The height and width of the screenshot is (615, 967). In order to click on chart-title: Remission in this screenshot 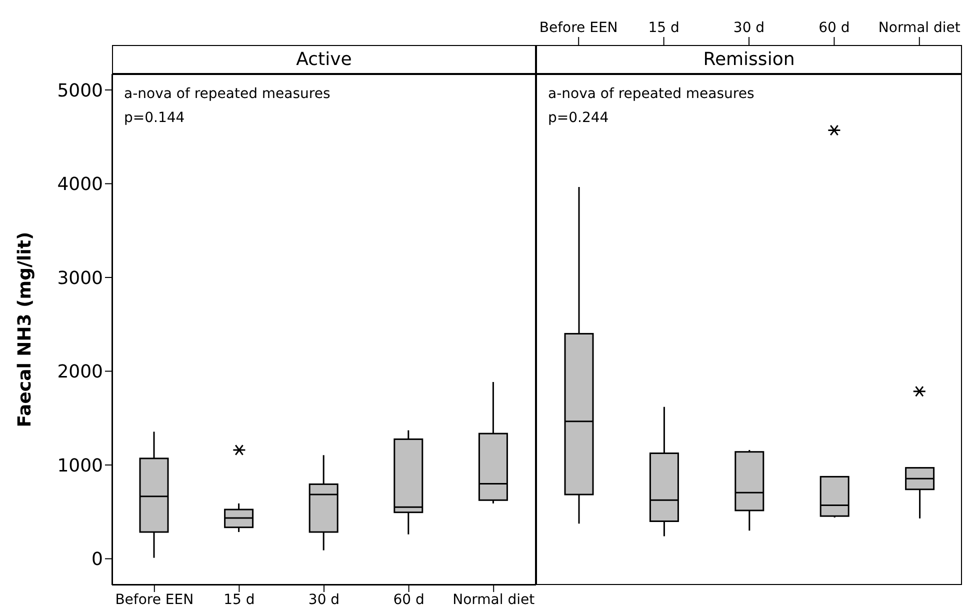, I will do `click(749, 59)`.